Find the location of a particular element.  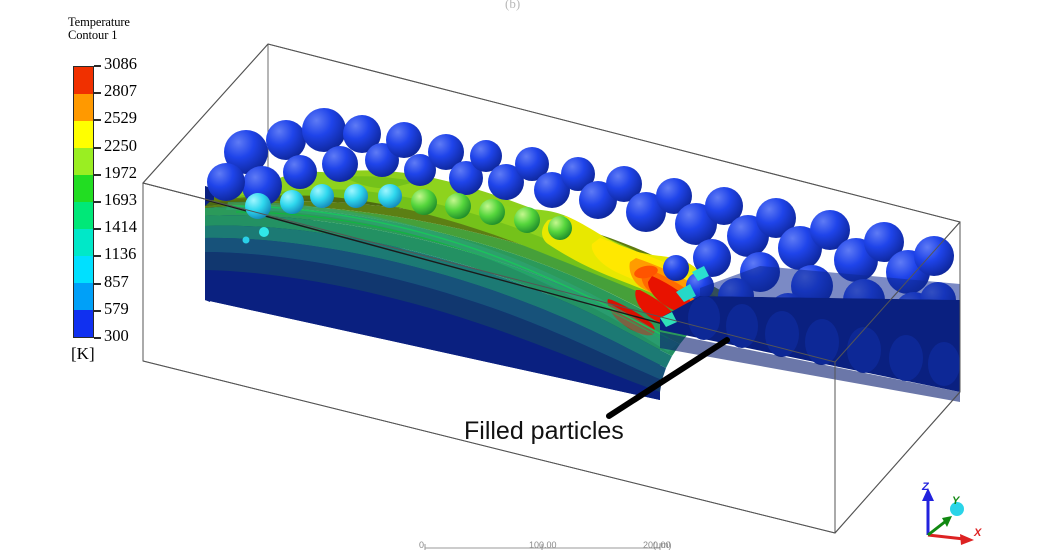

legend-tick-label: 1136 is located at coordinates (120, 254).